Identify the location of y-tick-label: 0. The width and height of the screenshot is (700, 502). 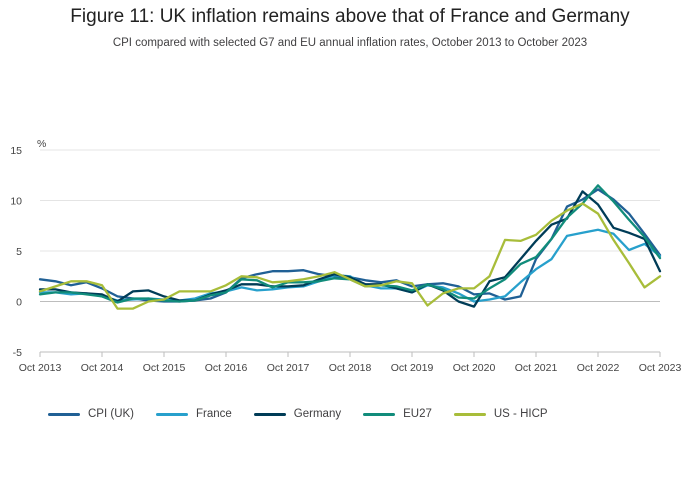
(19, 303).